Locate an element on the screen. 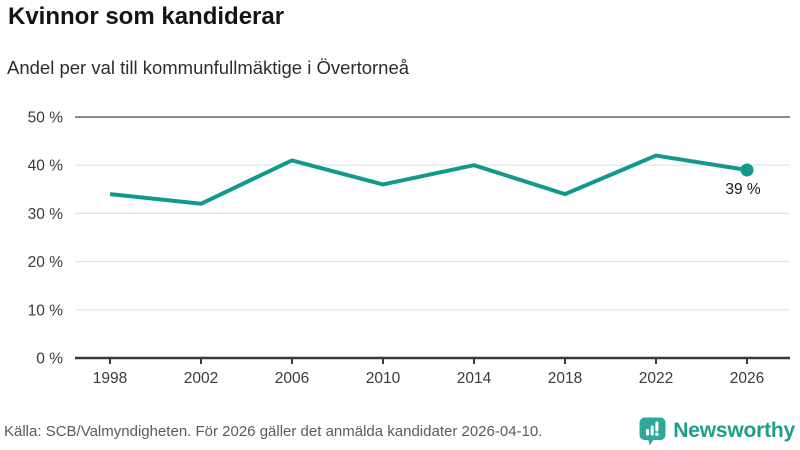  end-point-marker is located at coordinates (747, 170).